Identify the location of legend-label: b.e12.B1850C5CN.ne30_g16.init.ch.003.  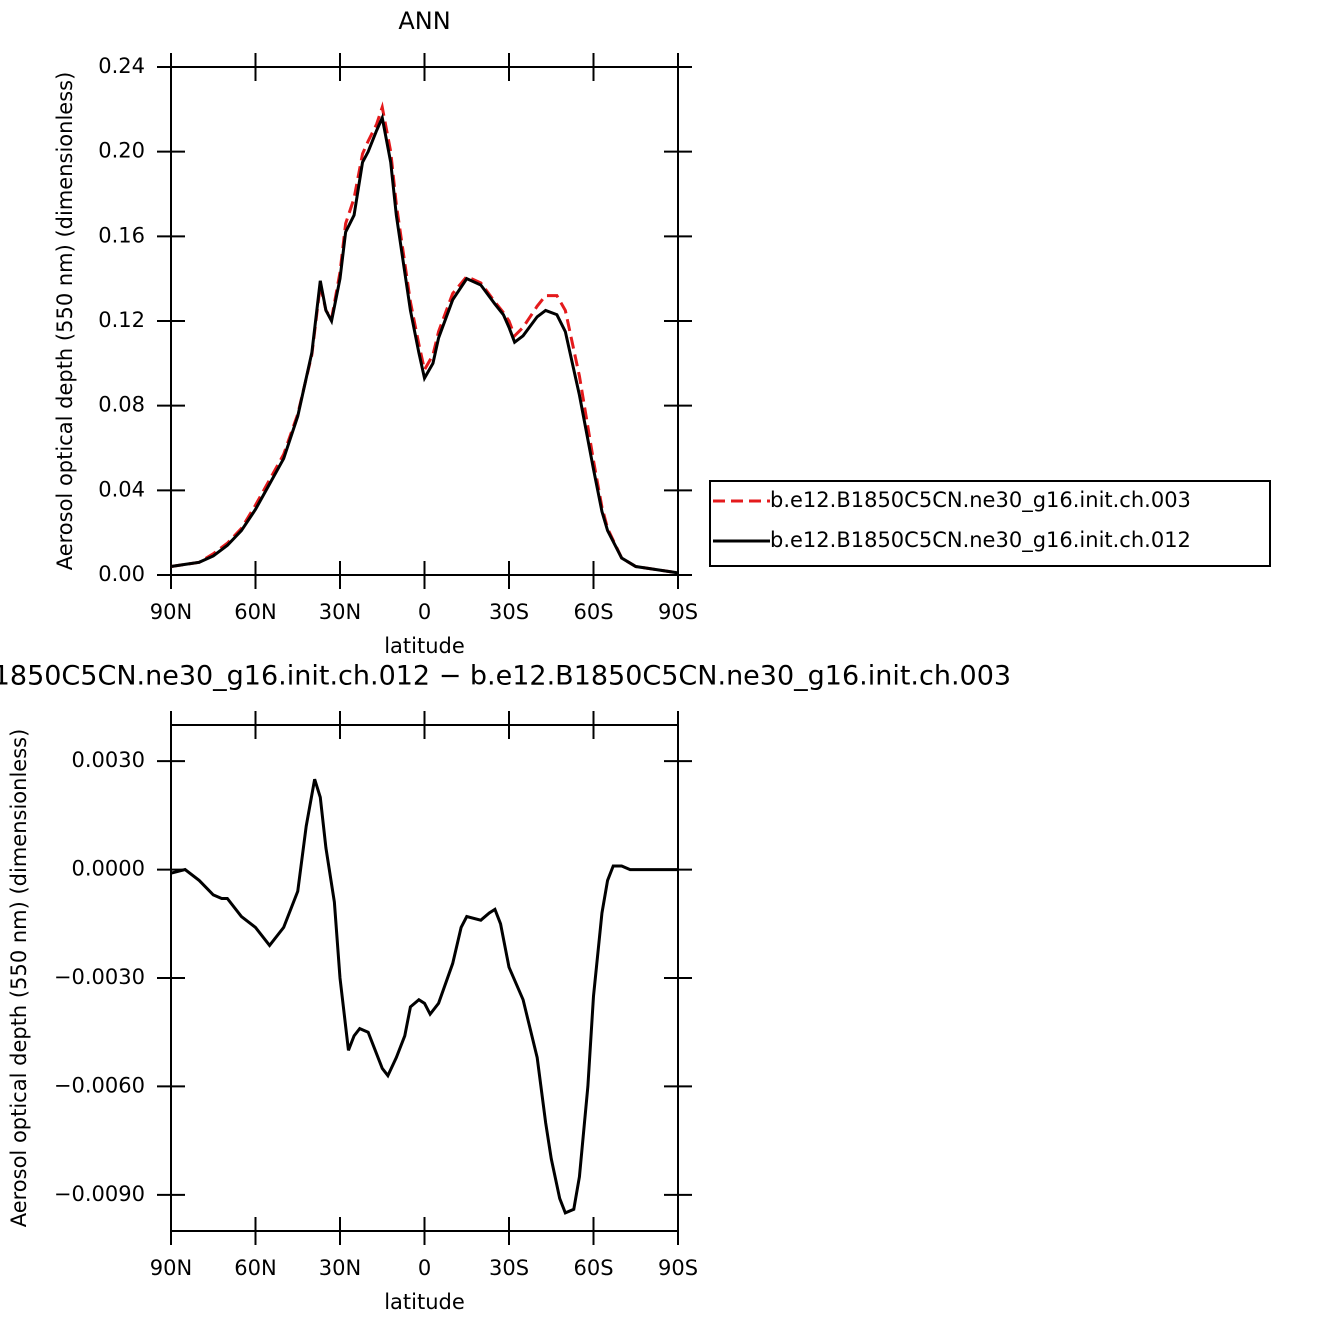
(980, 500).